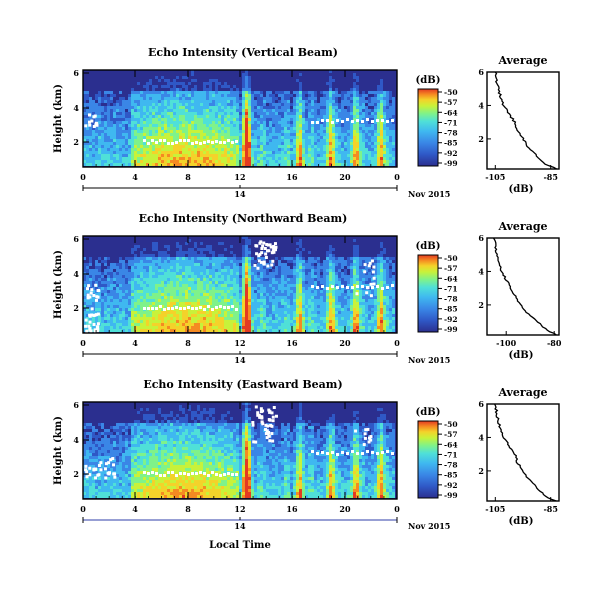 The width and height of the screenshot is (613, 598). What do you see at coordinates (243, 52) in the screenshot?
I see `panel-title: Echo Intensity (Vertical Beam)` at bounding box center [243, 52].